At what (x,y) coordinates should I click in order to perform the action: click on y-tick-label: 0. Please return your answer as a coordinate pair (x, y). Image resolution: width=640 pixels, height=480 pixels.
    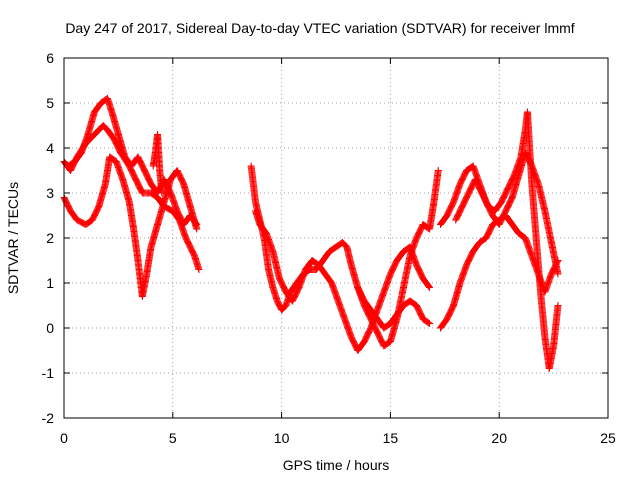
    Looking at the image, I should click on (50, 328).